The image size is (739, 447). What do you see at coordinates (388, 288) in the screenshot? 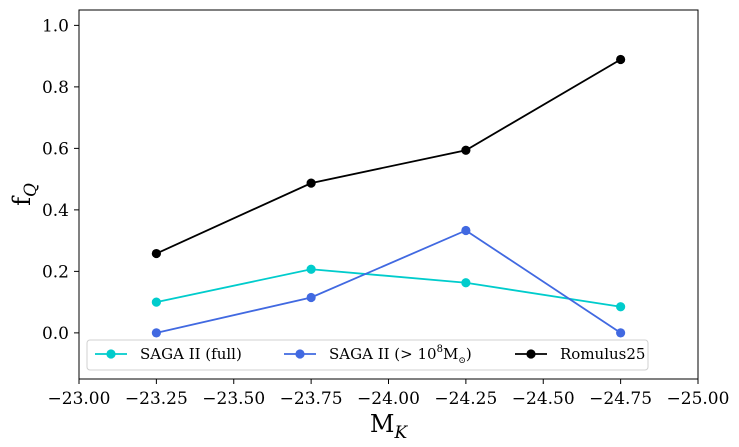
I see `series-line-saga-ii-full` at bounding box center [388, 288].